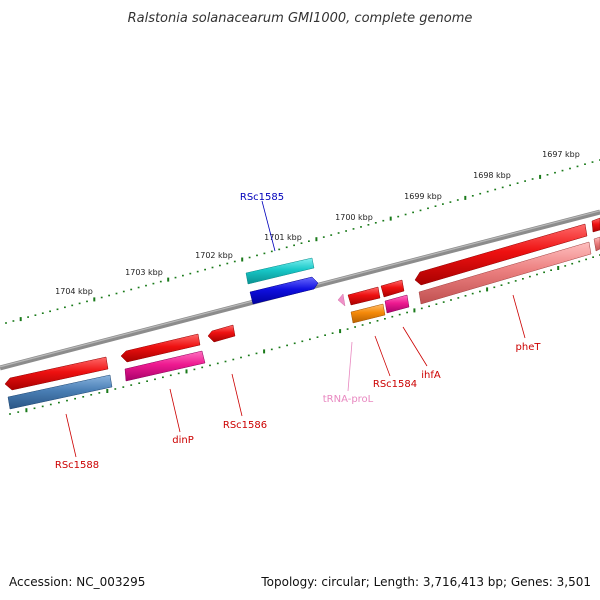  Describe the element at coordinates (56, 373) in the screenshot. I see `gene-arrow-rsc1588` at that location.